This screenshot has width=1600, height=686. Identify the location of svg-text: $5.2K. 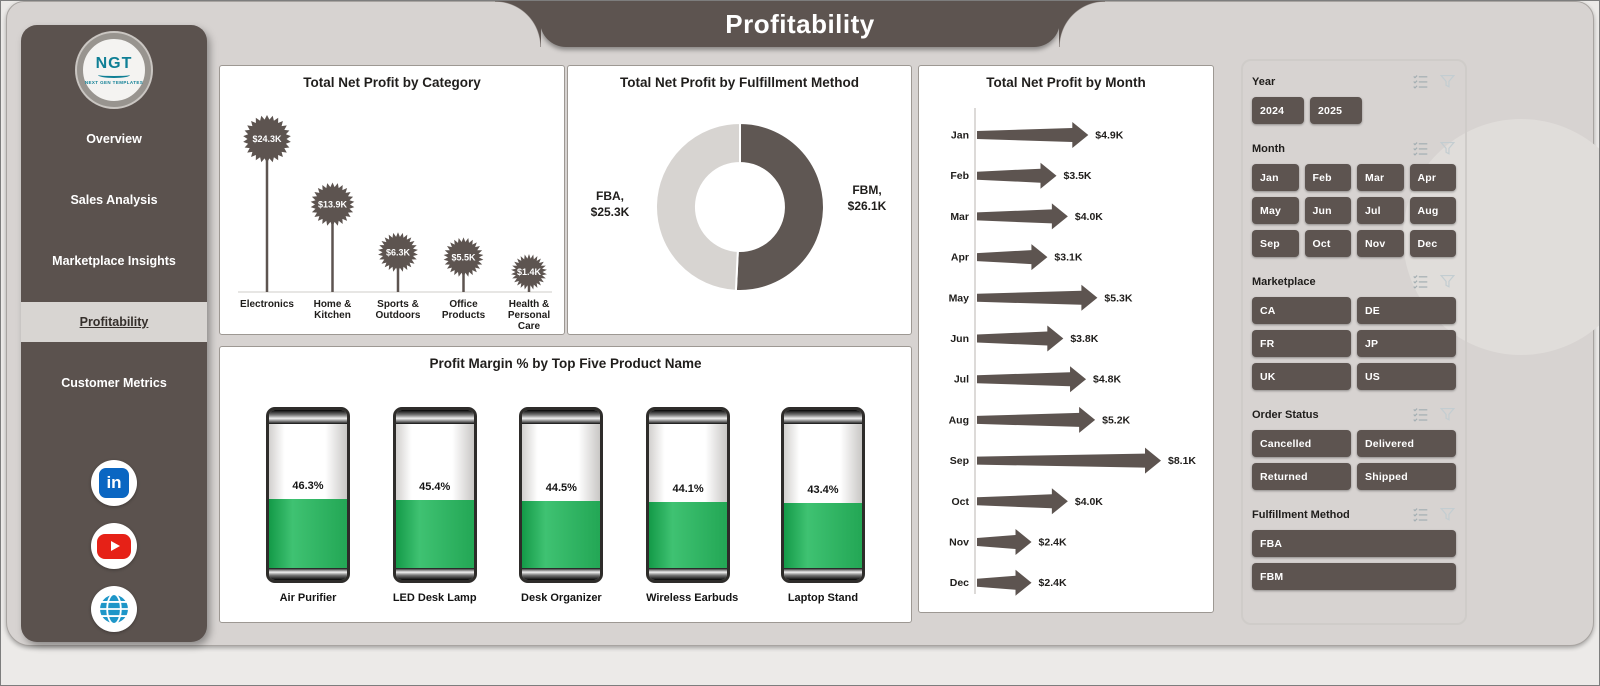
(1116, 420).